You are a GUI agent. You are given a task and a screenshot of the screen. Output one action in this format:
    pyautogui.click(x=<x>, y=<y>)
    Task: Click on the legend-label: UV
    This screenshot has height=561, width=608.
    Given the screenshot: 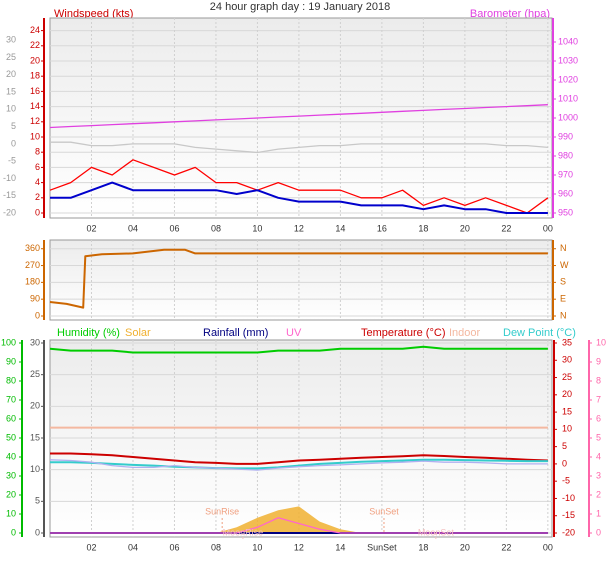 What is the action you would take?
    pyautogui.click(x=294, y=333)
    